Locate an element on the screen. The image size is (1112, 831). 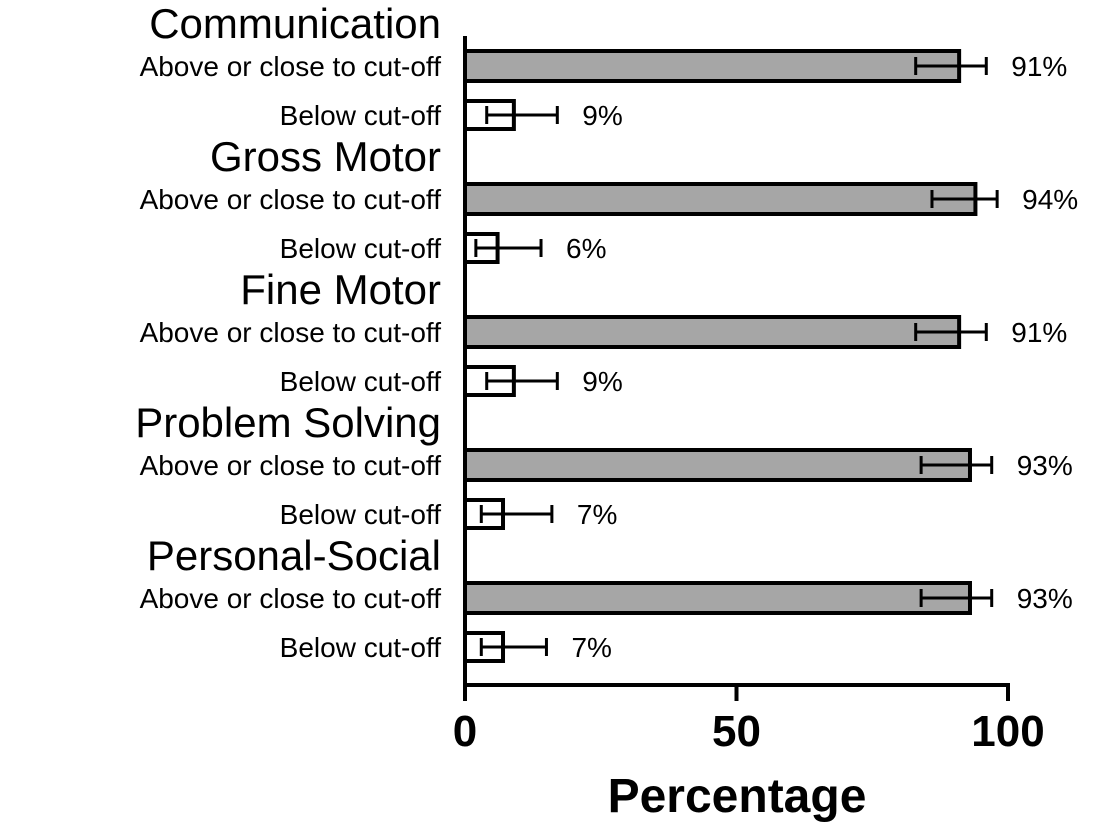
group-title: Problem Solving is located at coordinates (288, 422).